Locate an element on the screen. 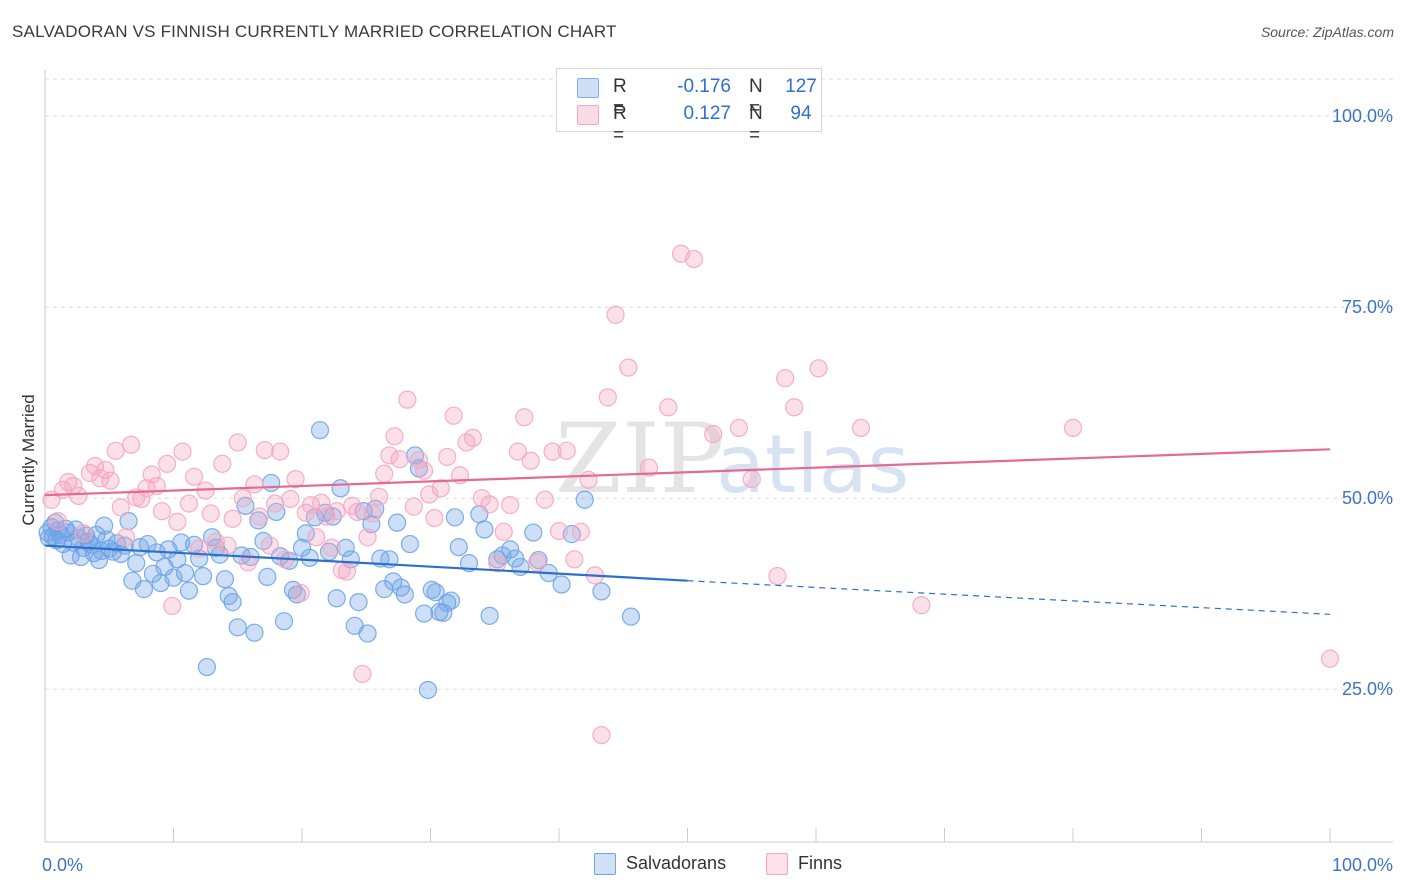 The image size is (1406, 892). n-value: 94 is located at coordinates (801, 113).